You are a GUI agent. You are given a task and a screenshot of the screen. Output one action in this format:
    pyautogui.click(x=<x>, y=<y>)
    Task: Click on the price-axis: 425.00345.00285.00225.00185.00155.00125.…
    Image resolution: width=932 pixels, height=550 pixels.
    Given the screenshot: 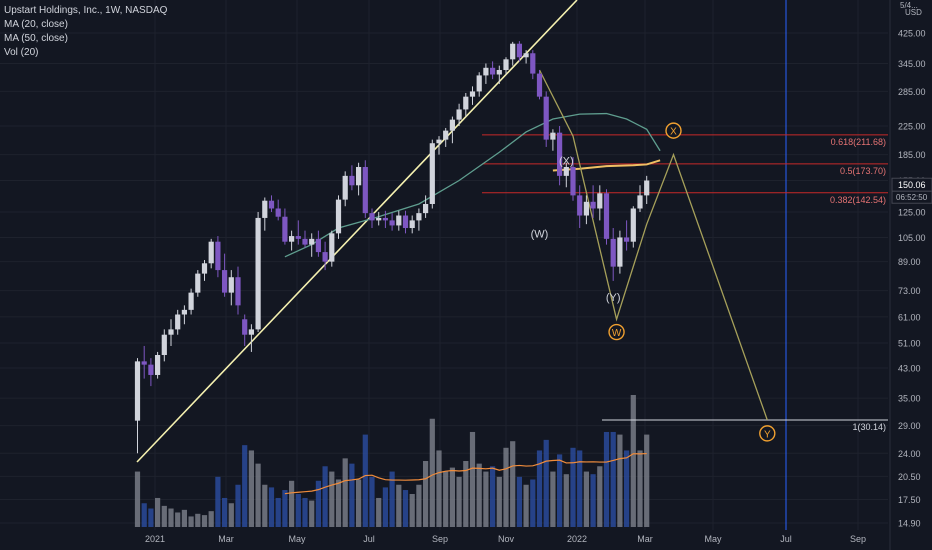 What is the action you would take?
    pyautogui.click(x=911, y=265)
    